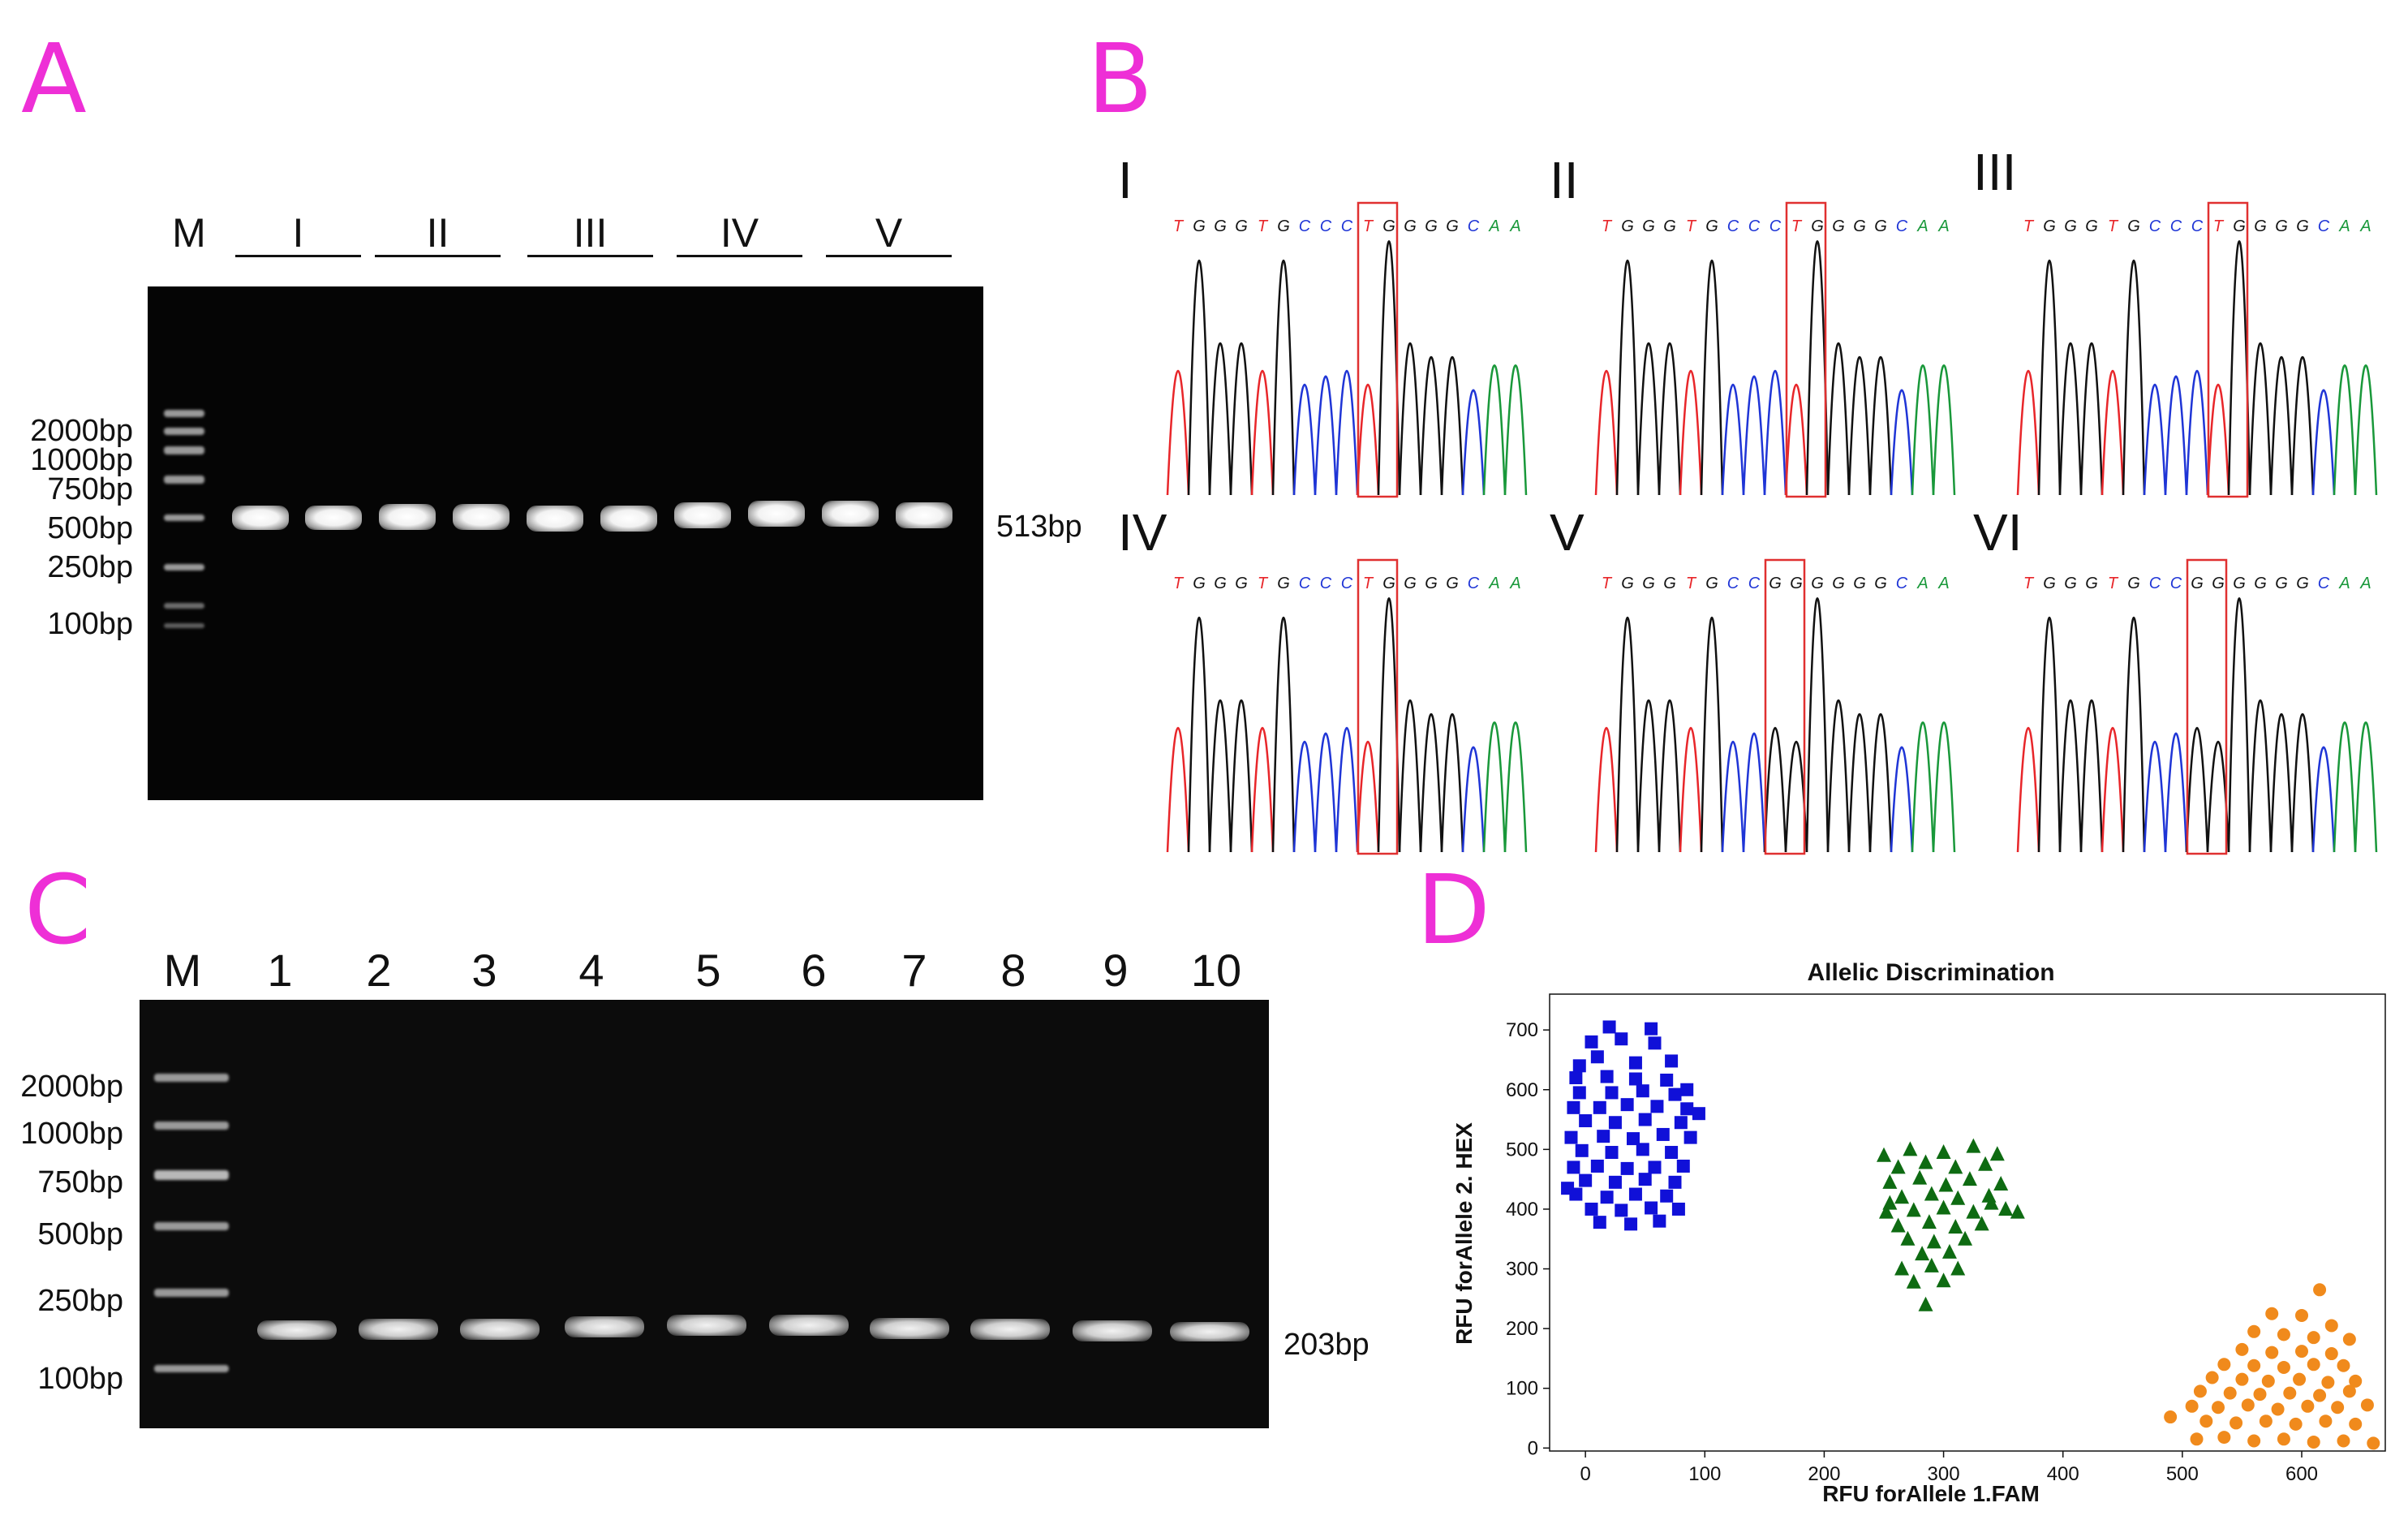 This screenshot has width=2408, height=1520. What do you see at coordinates (1944, 1474) in the screenshot?
I see `x-tick-label: 300` at bounding box center [1944, 1474].